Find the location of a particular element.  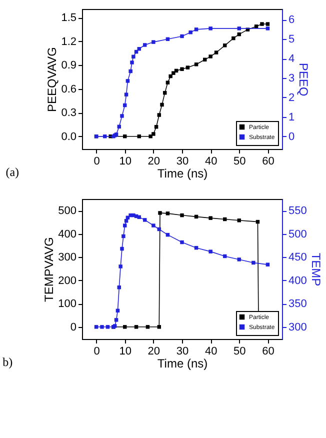

y-tick-label: 0.0 is located at coordinates (68, 136).